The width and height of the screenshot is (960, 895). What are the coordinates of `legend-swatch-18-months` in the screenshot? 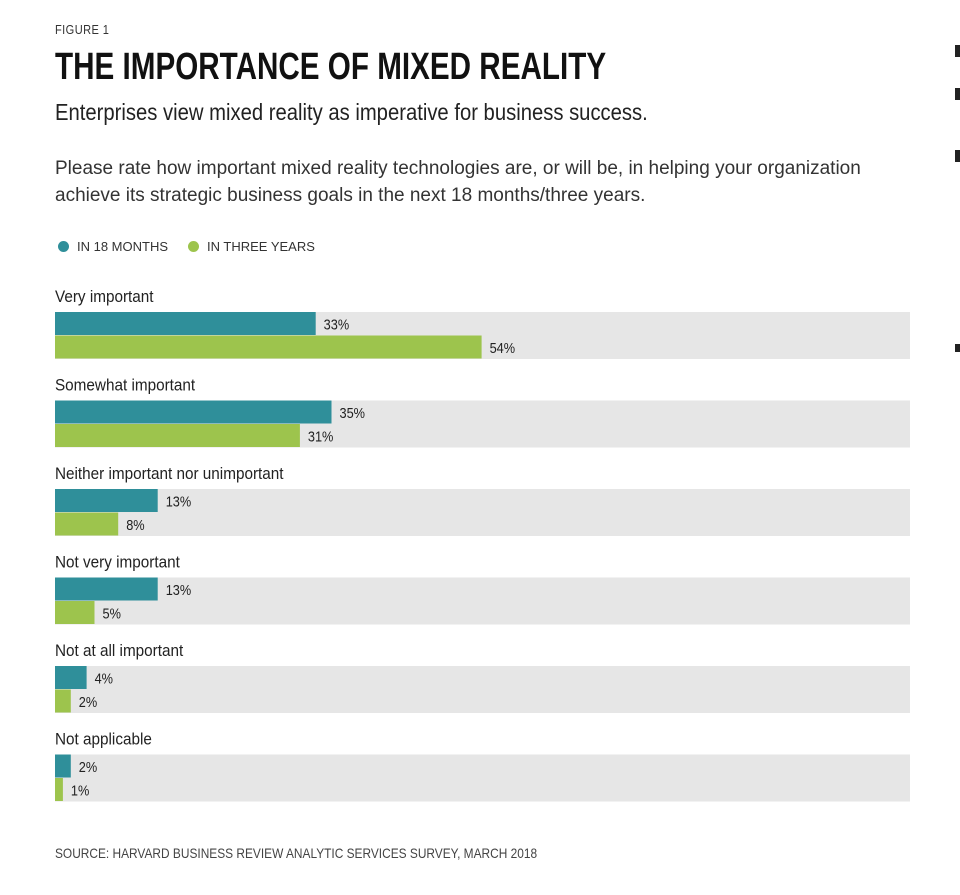 It's located at (63, 246).